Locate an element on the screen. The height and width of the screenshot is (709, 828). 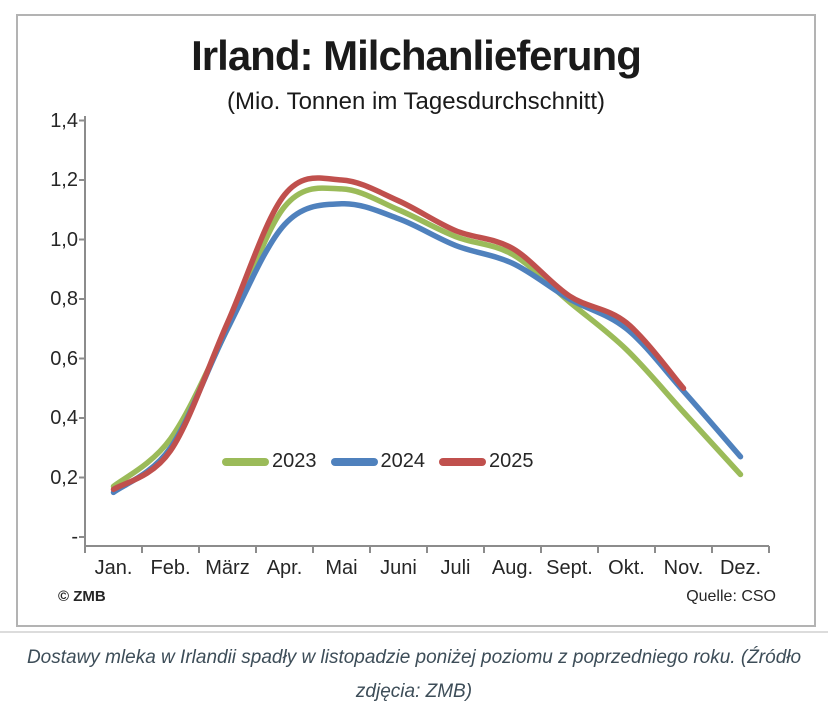
x-tick-label: Juni is located at coordinates (398, 568).